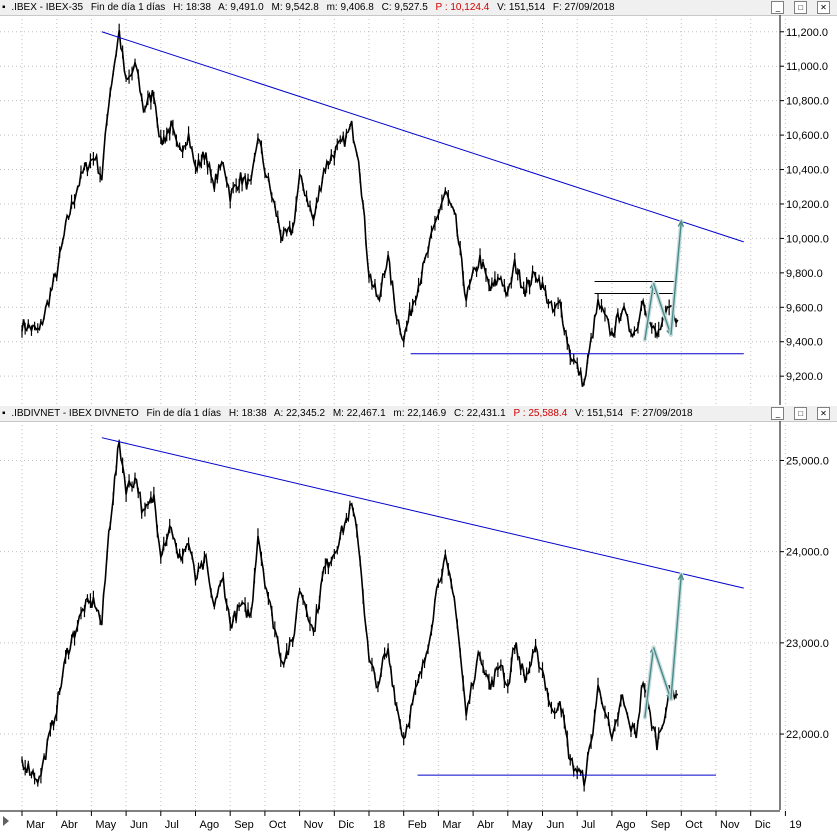 The image size is (837, 834). What do you see at coordinates (417, 825) in the screenshot?
I see `x-tick-label: Feb` at bounding box center [417, 825].